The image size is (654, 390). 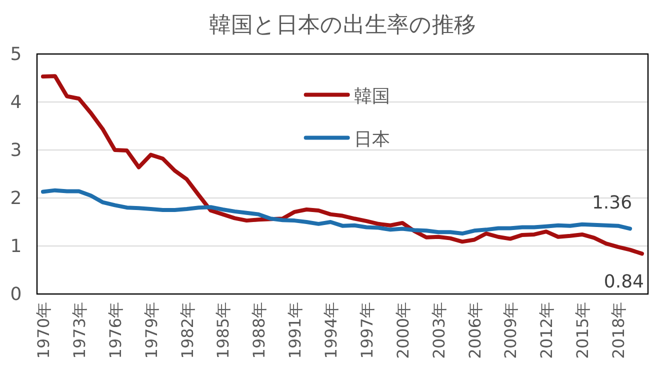 I want to click on x-tick-label: 1994年, so click(x=331, y=330).